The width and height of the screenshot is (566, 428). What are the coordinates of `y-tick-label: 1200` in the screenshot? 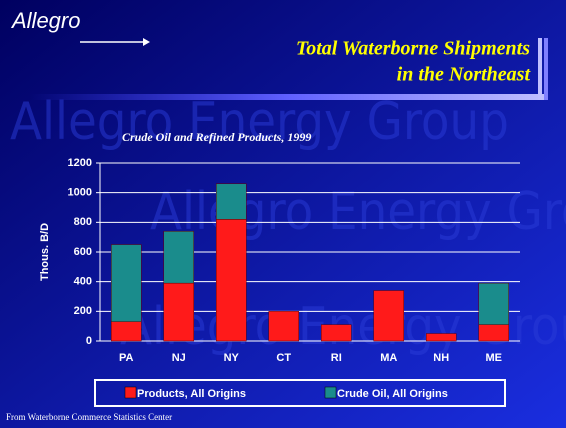 It's located at (80, 163).